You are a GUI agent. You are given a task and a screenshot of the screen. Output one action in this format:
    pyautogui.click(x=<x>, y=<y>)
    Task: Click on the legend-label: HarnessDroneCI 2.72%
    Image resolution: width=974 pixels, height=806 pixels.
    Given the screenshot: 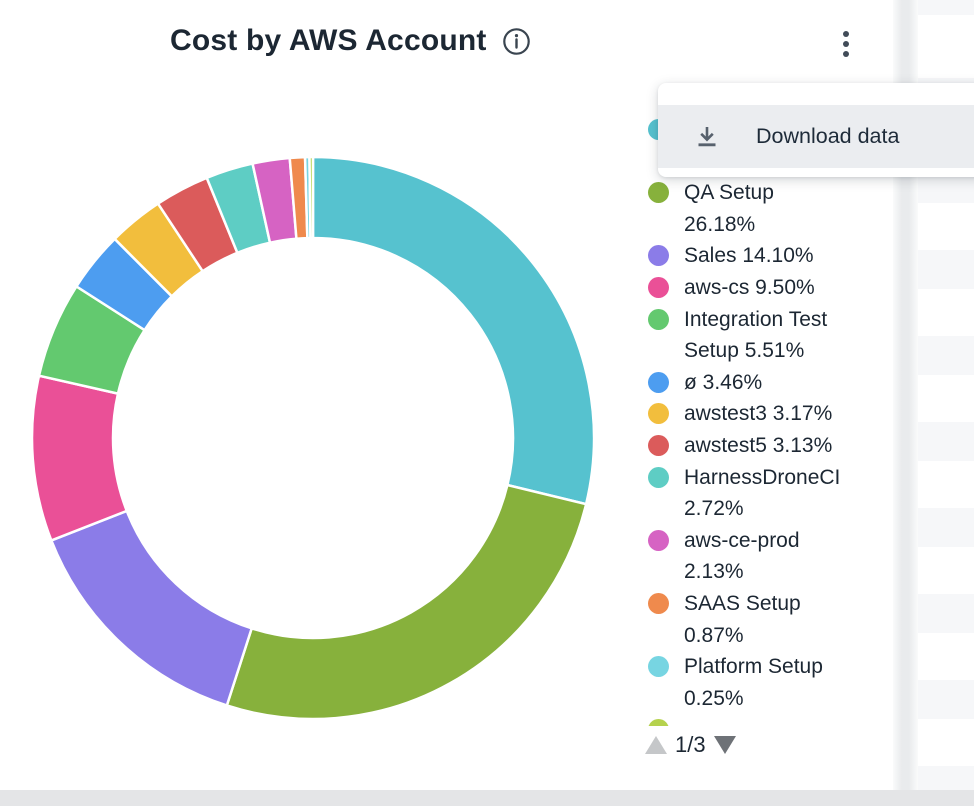 What is the action you would take?
    pyautogui.click(x=762, y=493)
    